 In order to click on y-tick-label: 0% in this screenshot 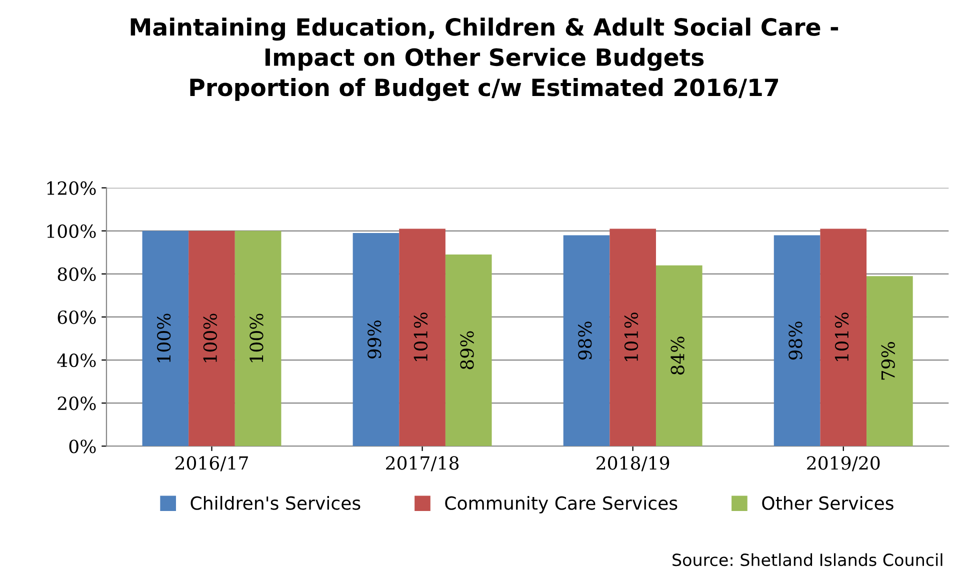, I will do `click(82, 447)`.